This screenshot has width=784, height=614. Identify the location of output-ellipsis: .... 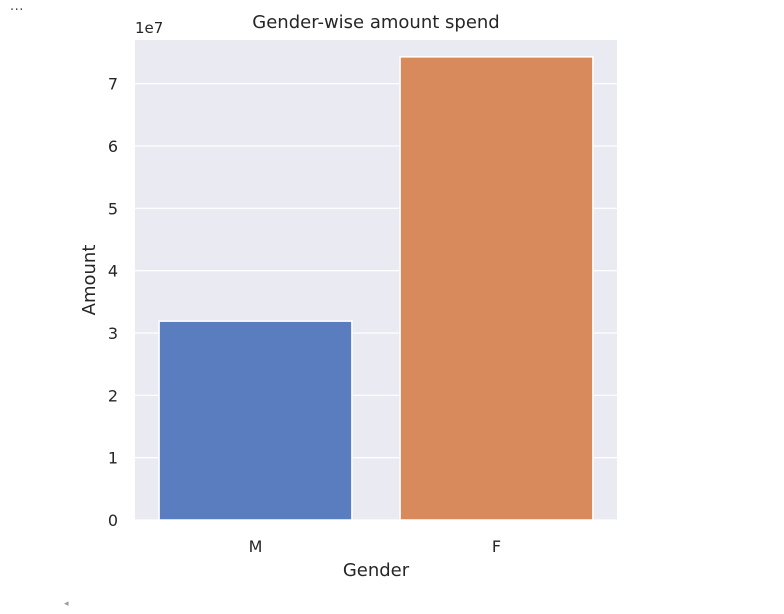
(17, 7).